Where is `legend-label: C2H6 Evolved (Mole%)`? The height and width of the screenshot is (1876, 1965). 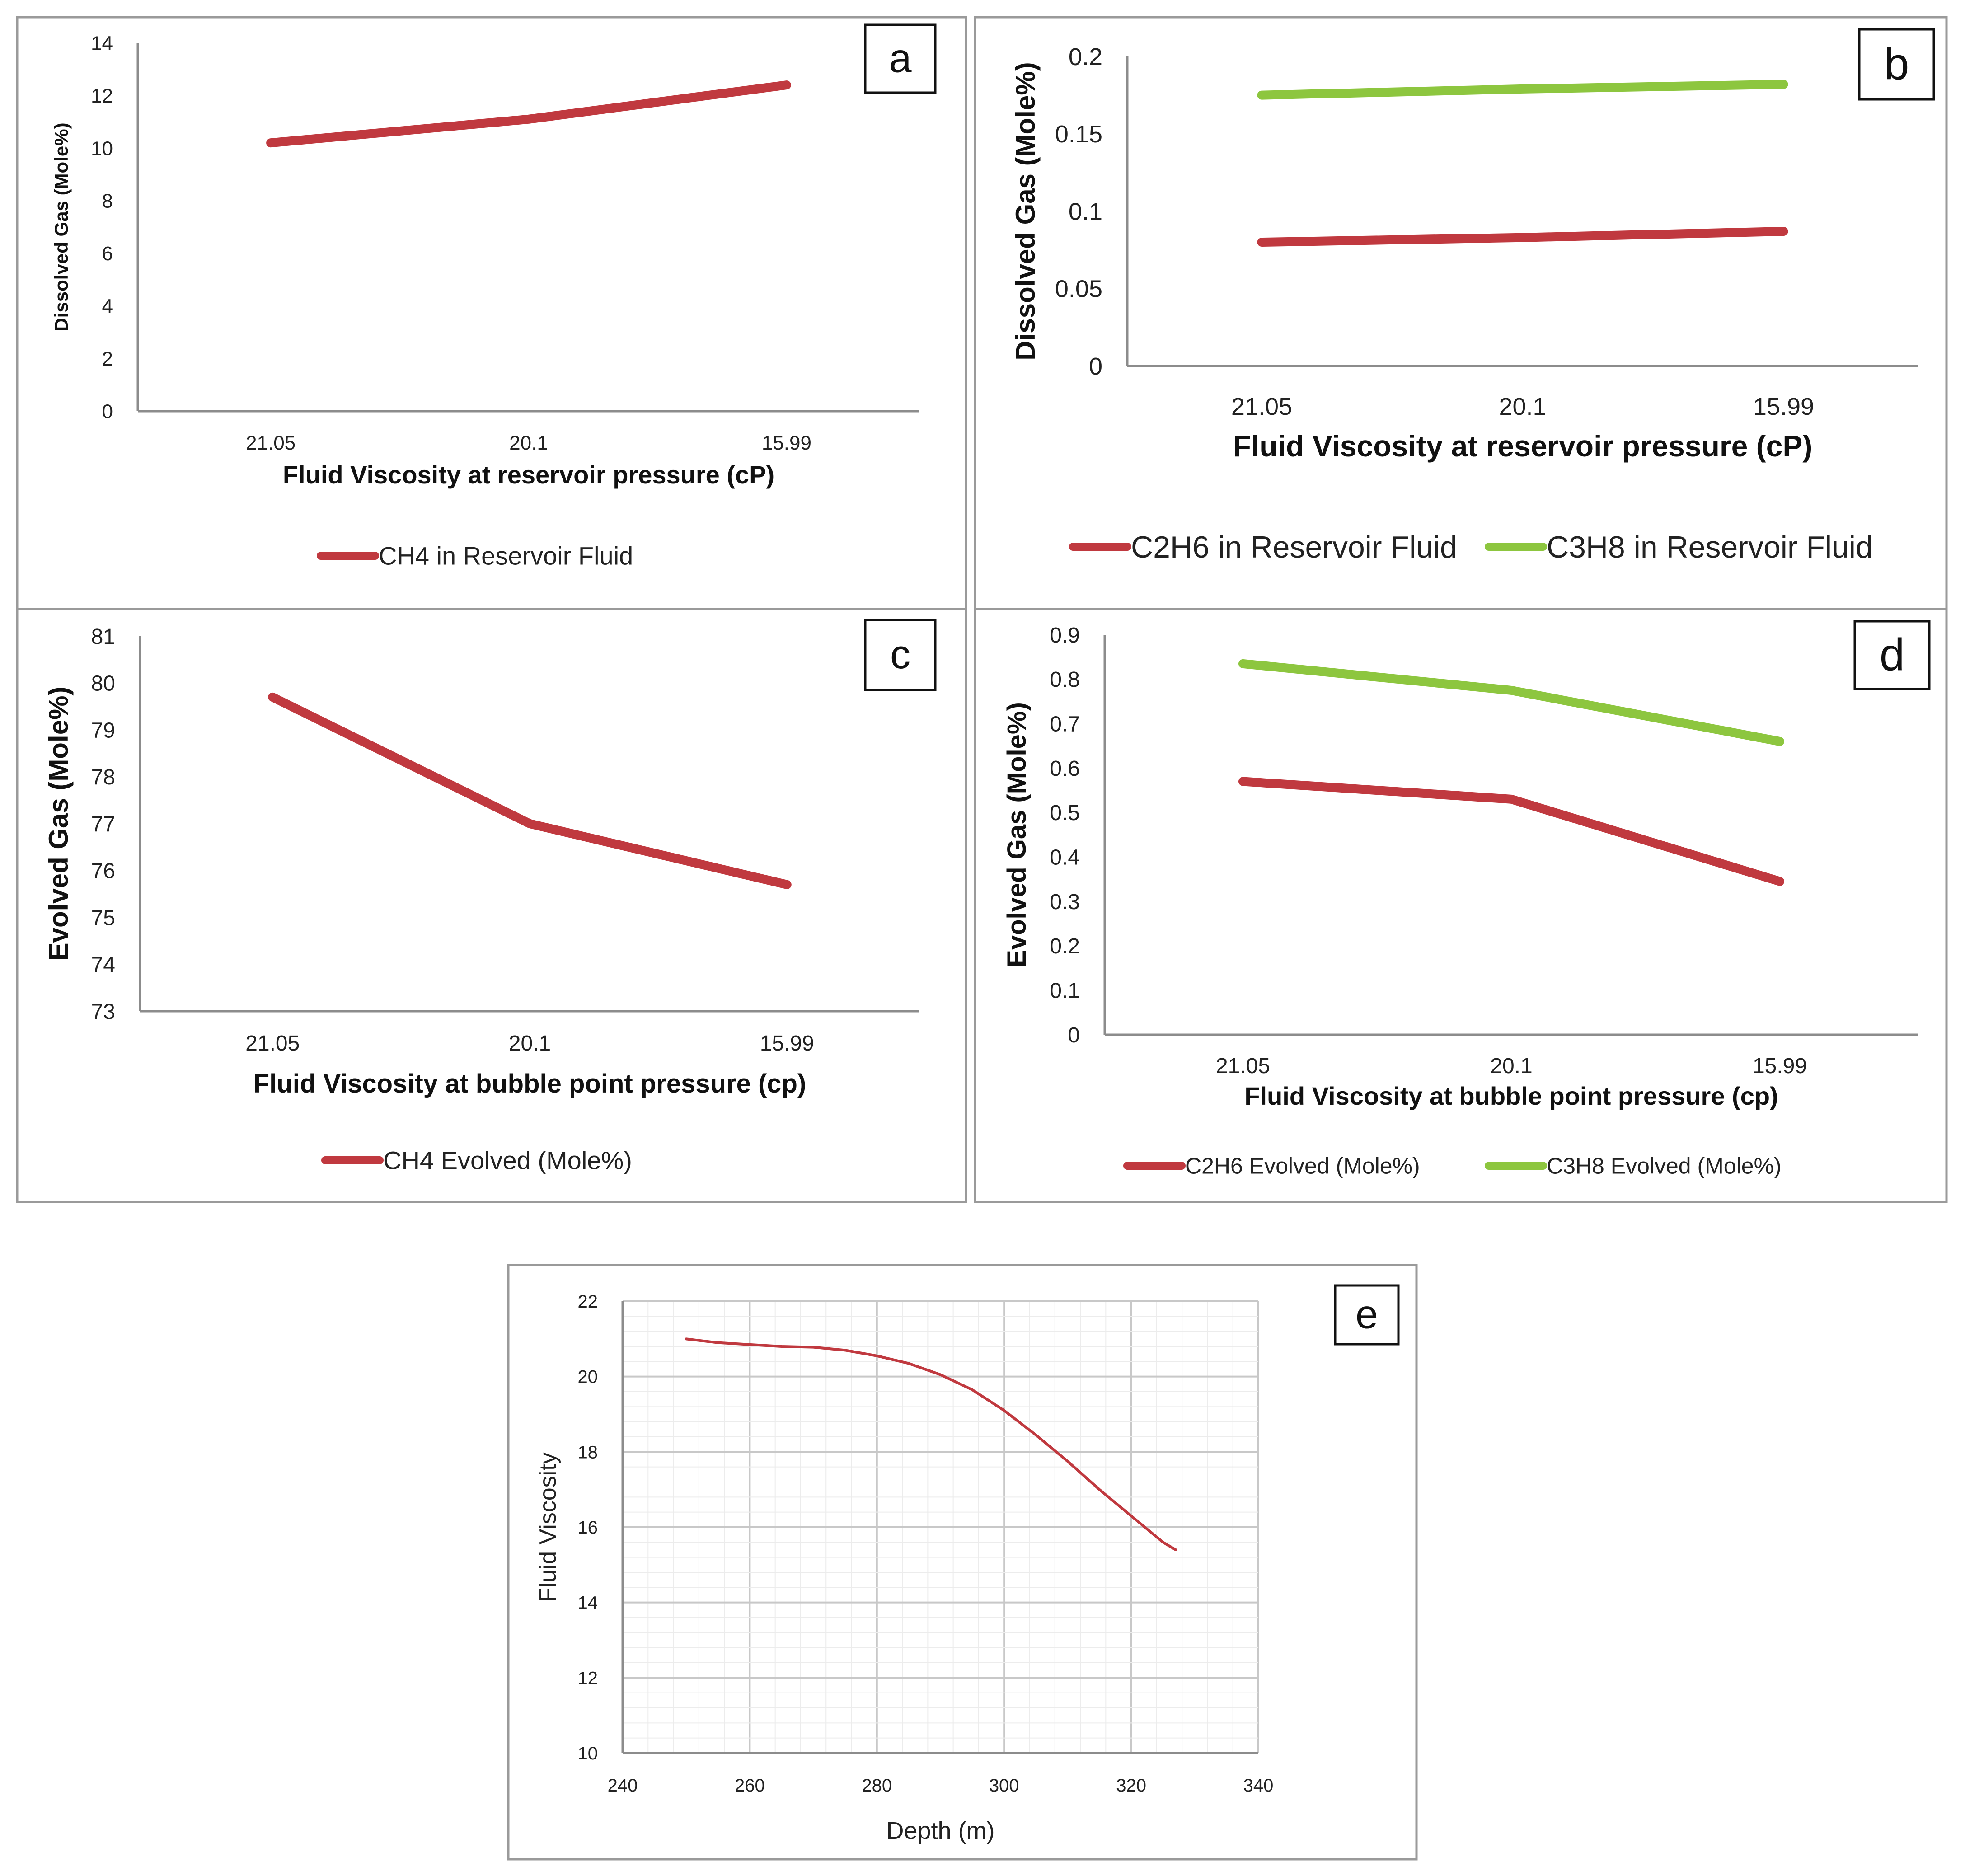 legend-label: C2H6 Evolved (Mole%) is located at coordinates (1303, 1166).